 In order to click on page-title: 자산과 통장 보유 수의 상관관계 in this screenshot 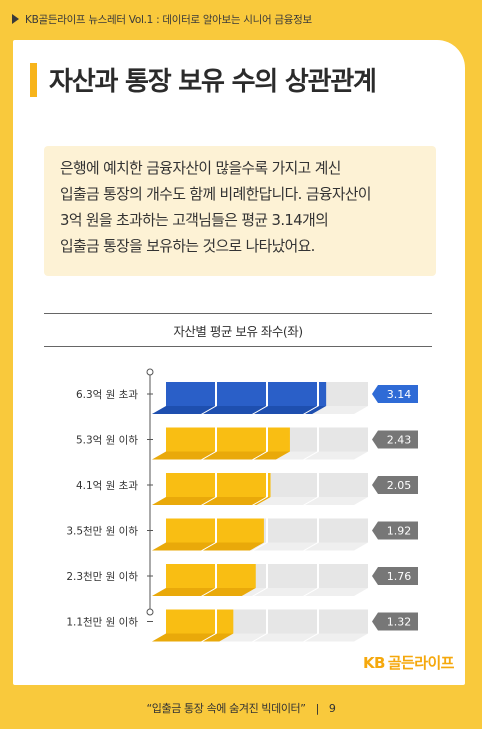, I will do `click(213, 82)`.